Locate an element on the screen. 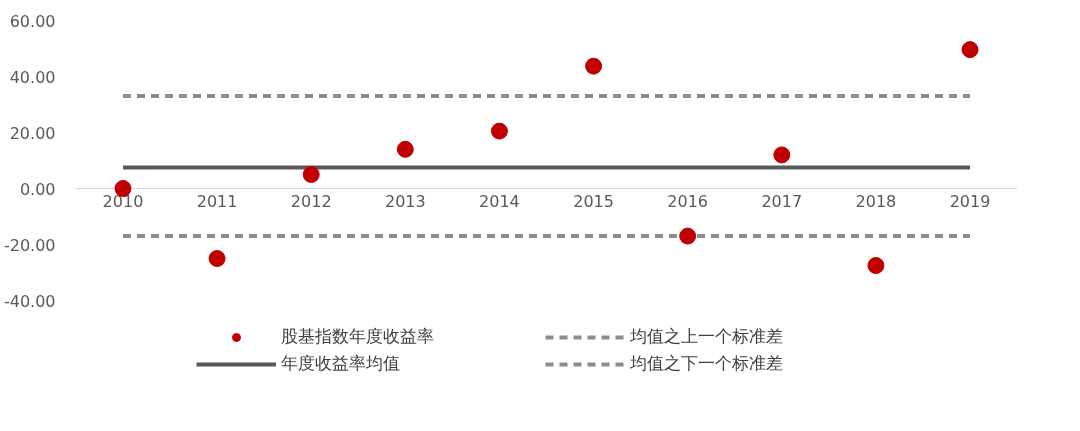 This screenshot has height=431, width=1080. legend-label: 均值之上一个标准差 is located at coordinates (707, 336).